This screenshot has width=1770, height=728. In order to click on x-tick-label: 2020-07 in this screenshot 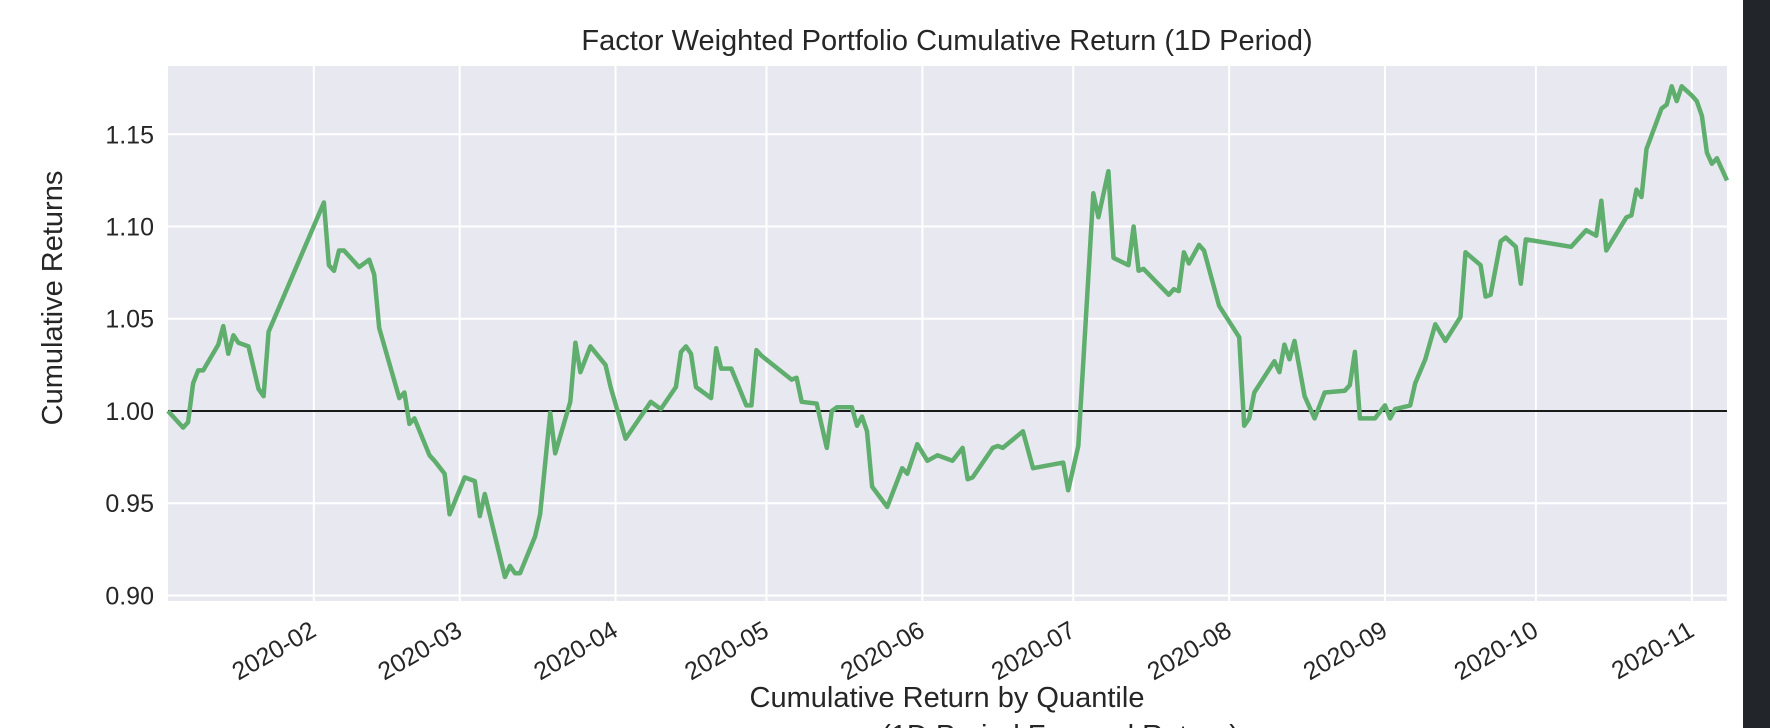, I will do `click(1033, 651)`.